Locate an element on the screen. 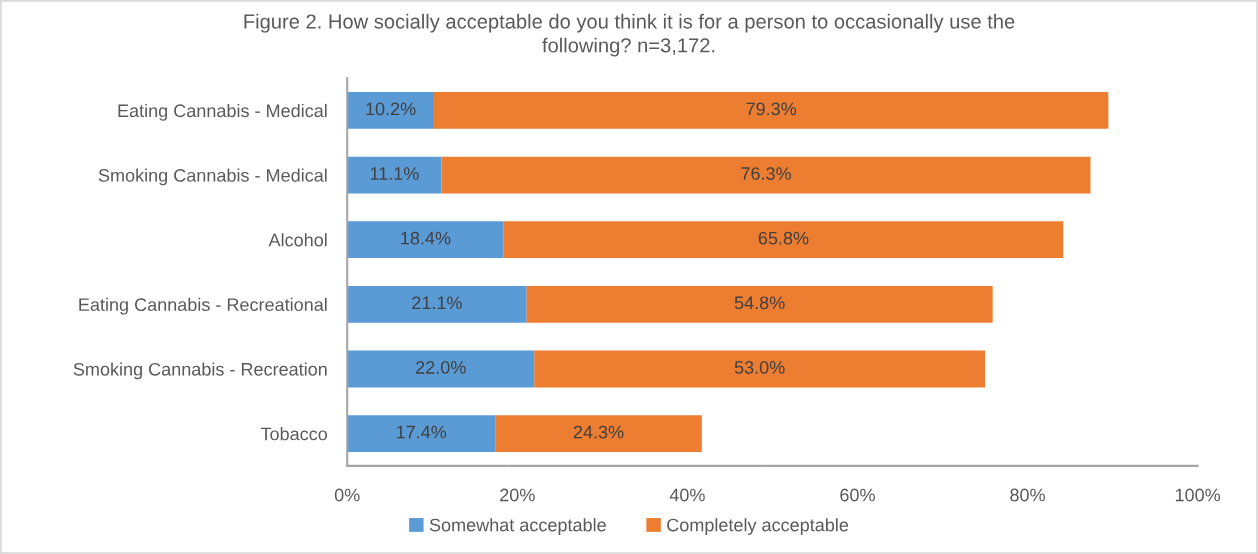  data-label: 79.3% is located at coordinates (771, 109).